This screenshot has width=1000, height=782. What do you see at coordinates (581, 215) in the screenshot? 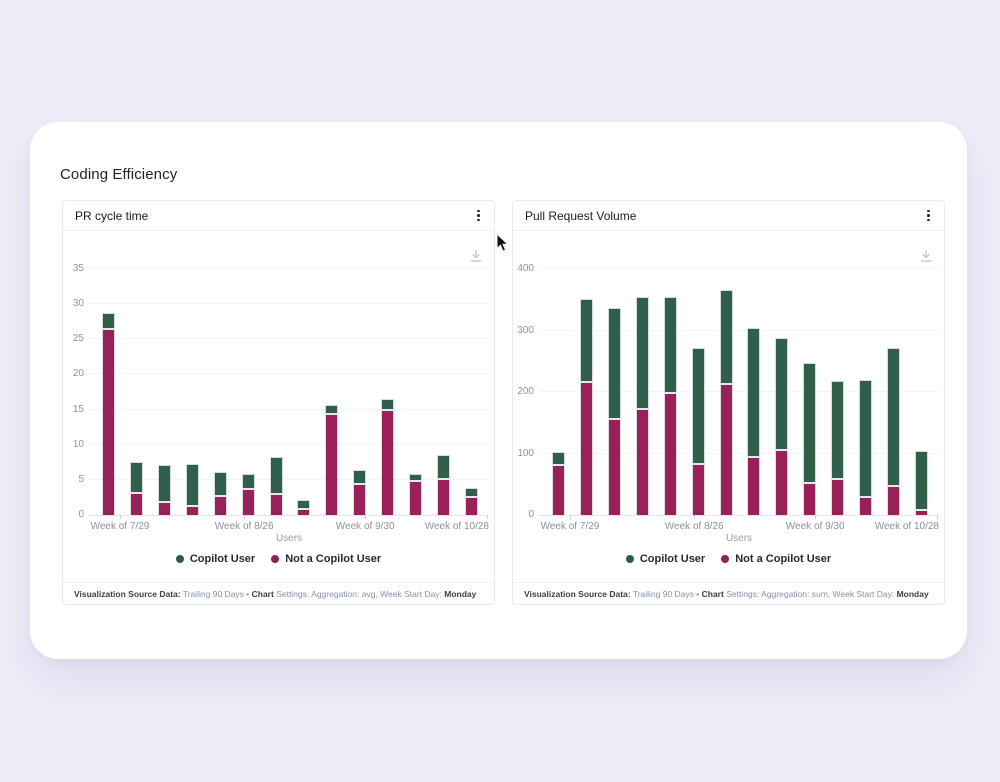
I see `chart-title: Pull Request Volume` at bounding box center [581, 215].